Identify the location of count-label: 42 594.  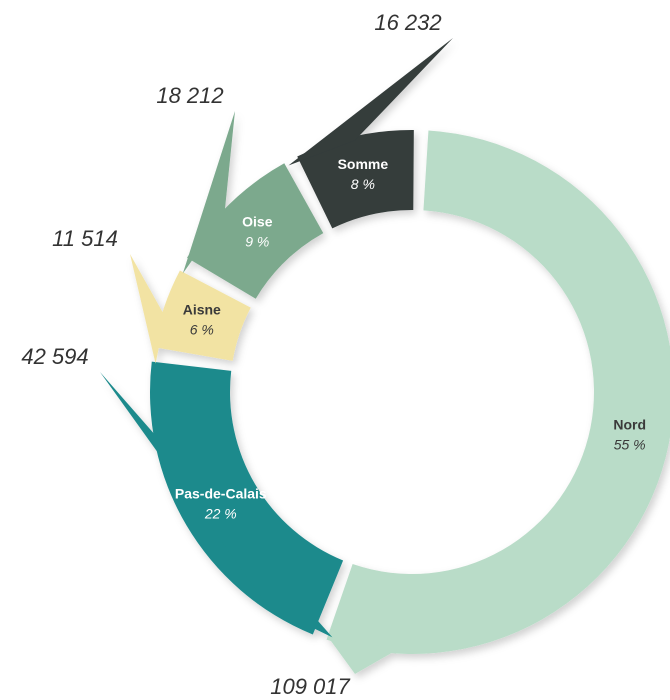
(54, 356).